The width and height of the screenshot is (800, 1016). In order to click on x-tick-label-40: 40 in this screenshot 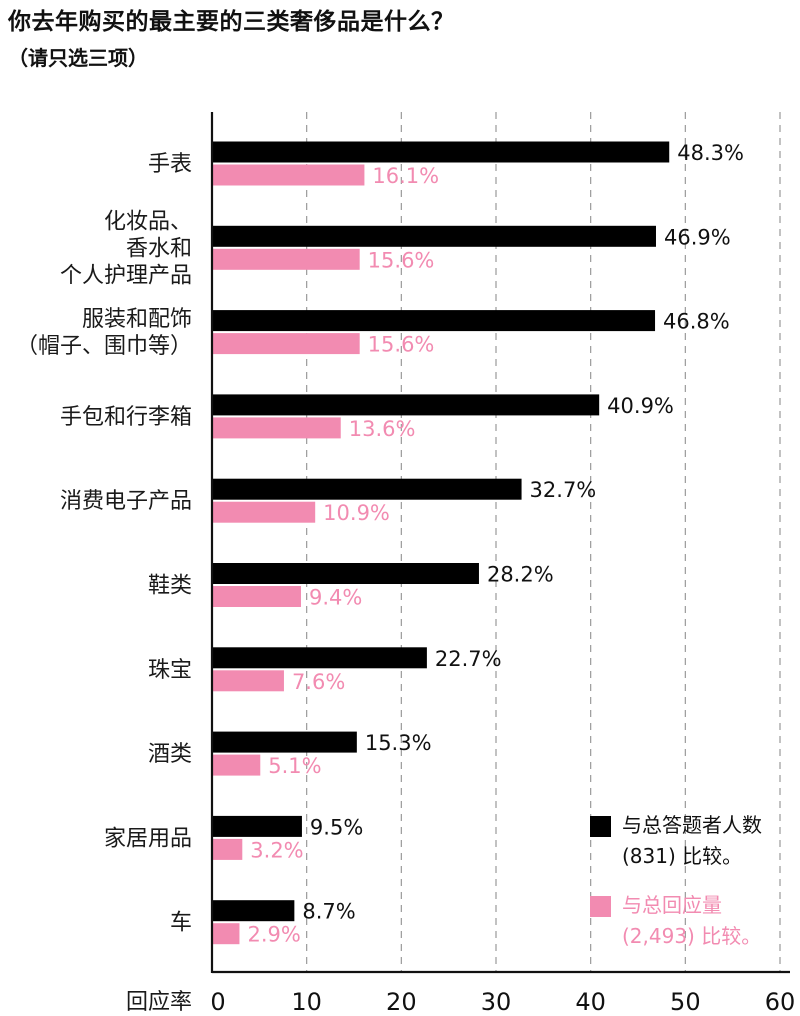, I will do `click(590, 1002)`.